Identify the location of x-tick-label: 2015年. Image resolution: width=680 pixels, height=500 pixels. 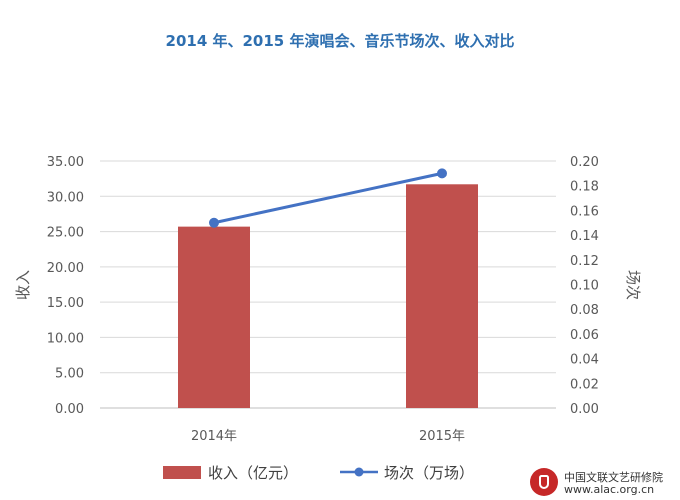
(442, 436).